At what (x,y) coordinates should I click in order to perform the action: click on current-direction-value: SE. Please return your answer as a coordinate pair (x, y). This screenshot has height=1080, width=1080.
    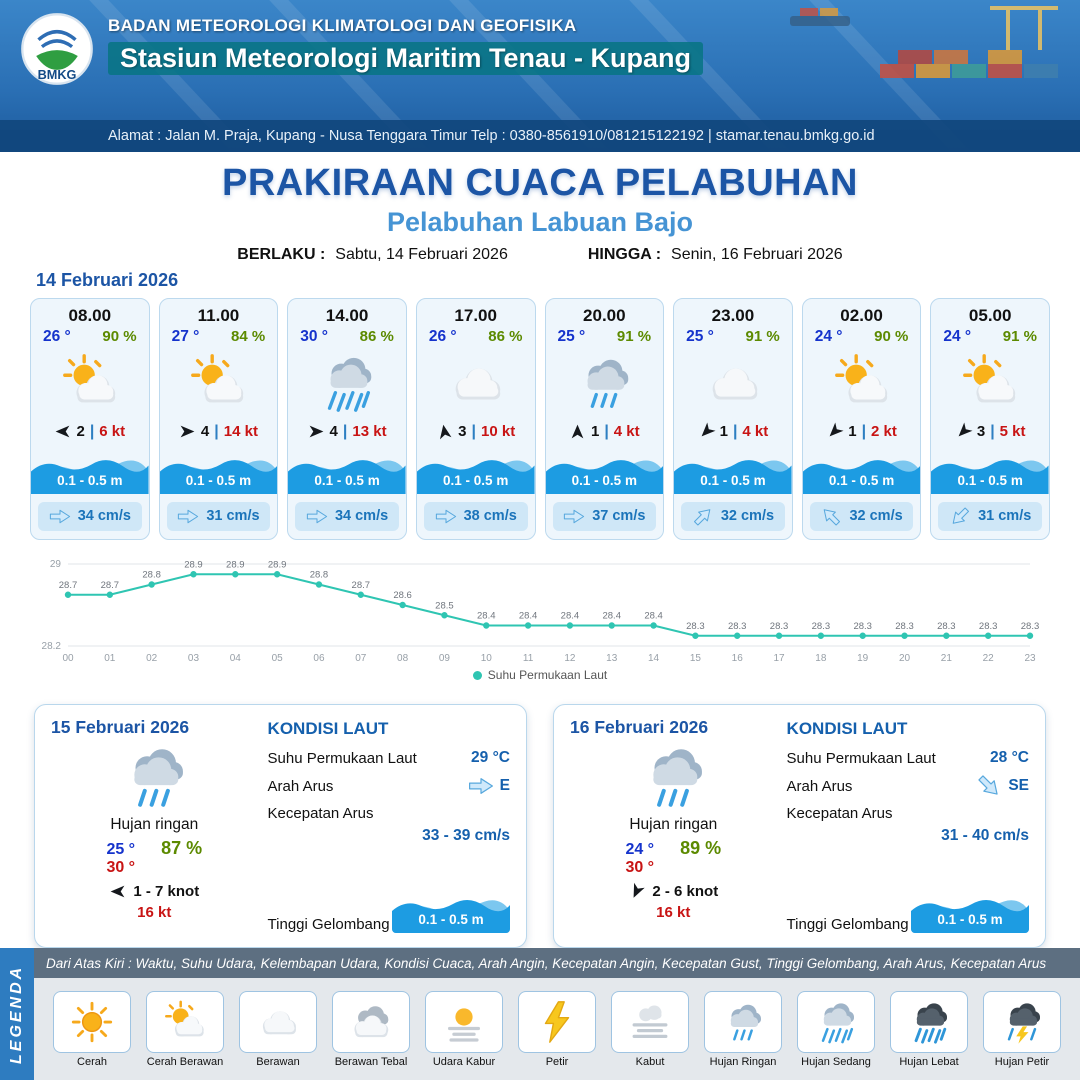
    Looking at the image, I should click on (1018, 785).